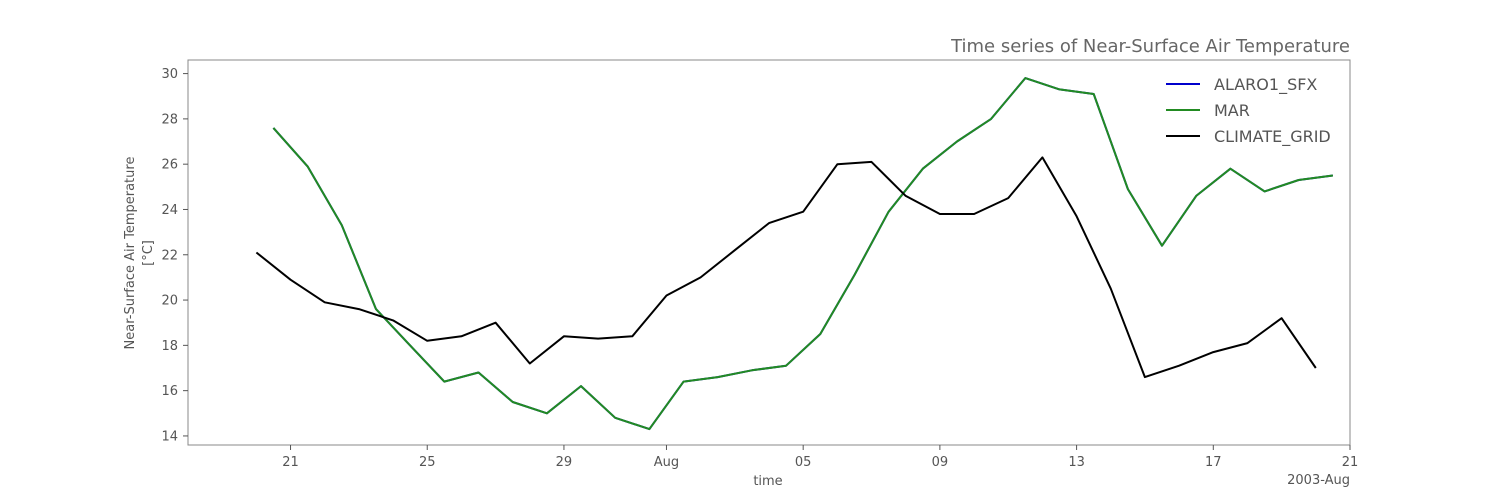 The image size is (1500, 500). What do you see at coordinates (666, 462) in the screenshot?
I see `x-tick-label: Aug` at bounding box center [666, 462].